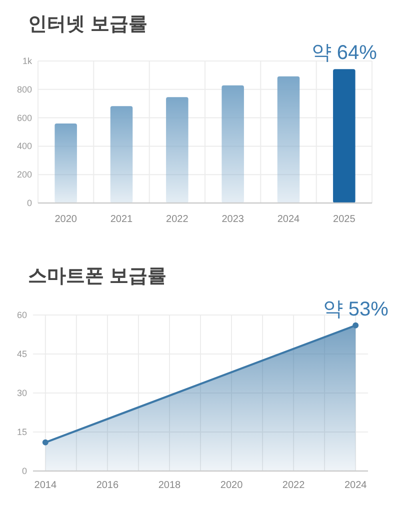 The height and width of the screenshot is (515, 401). Describe the element at coordinates (233, 219) in the screenshot. I see `x-tick-label: 2023` at that location.